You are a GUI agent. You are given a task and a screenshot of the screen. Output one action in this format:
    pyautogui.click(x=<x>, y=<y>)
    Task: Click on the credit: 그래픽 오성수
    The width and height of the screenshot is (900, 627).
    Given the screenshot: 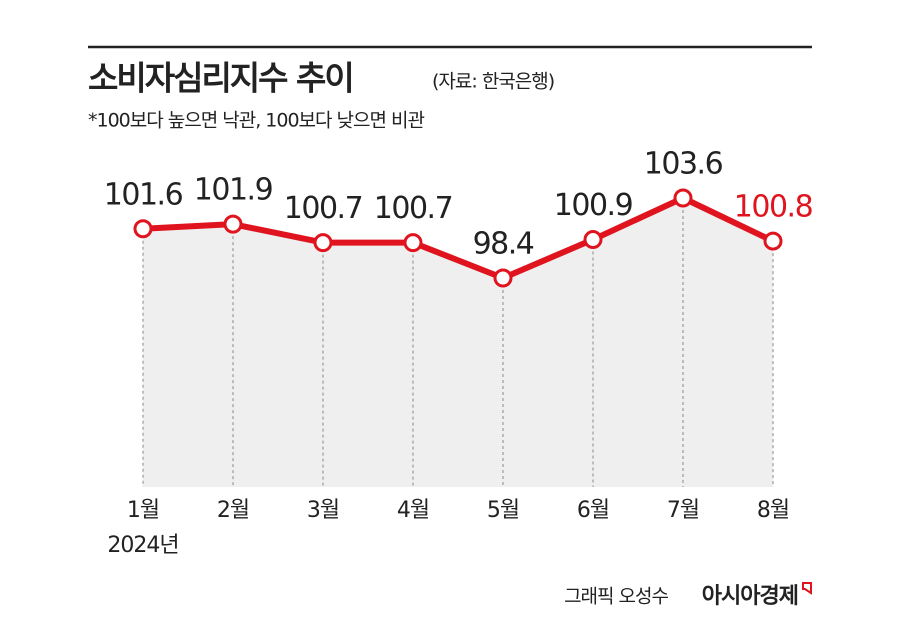 What is the action you would take?
    pyautogui.click(x=616, y=597)
    